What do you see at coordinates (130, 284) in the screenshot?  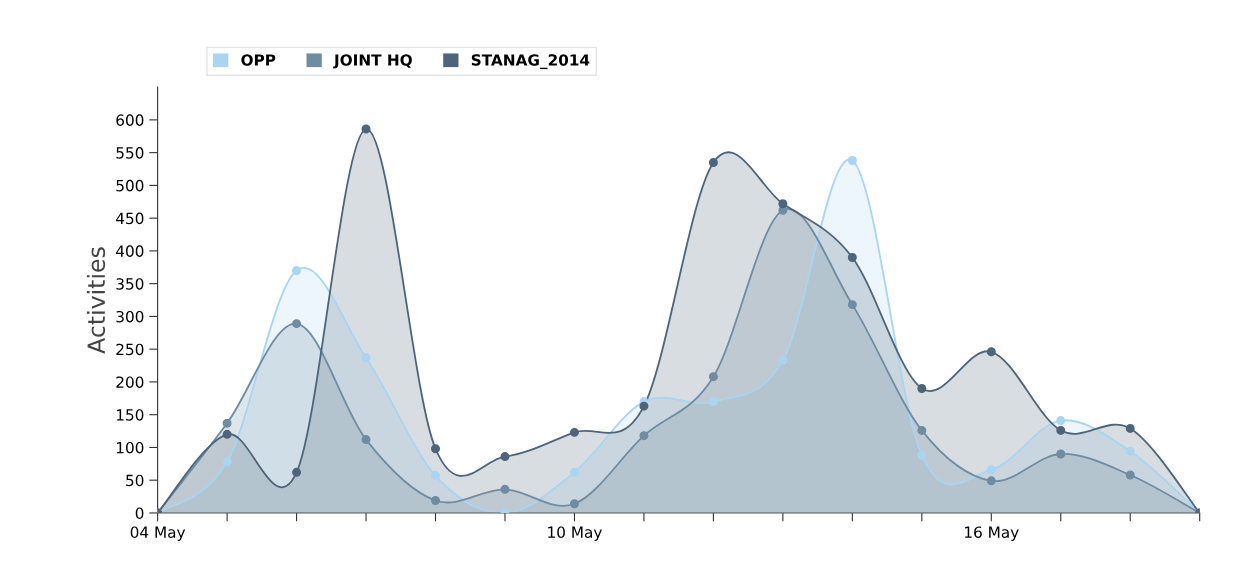 I see `y-tick-label: 350` at bounding box center [130, 284].